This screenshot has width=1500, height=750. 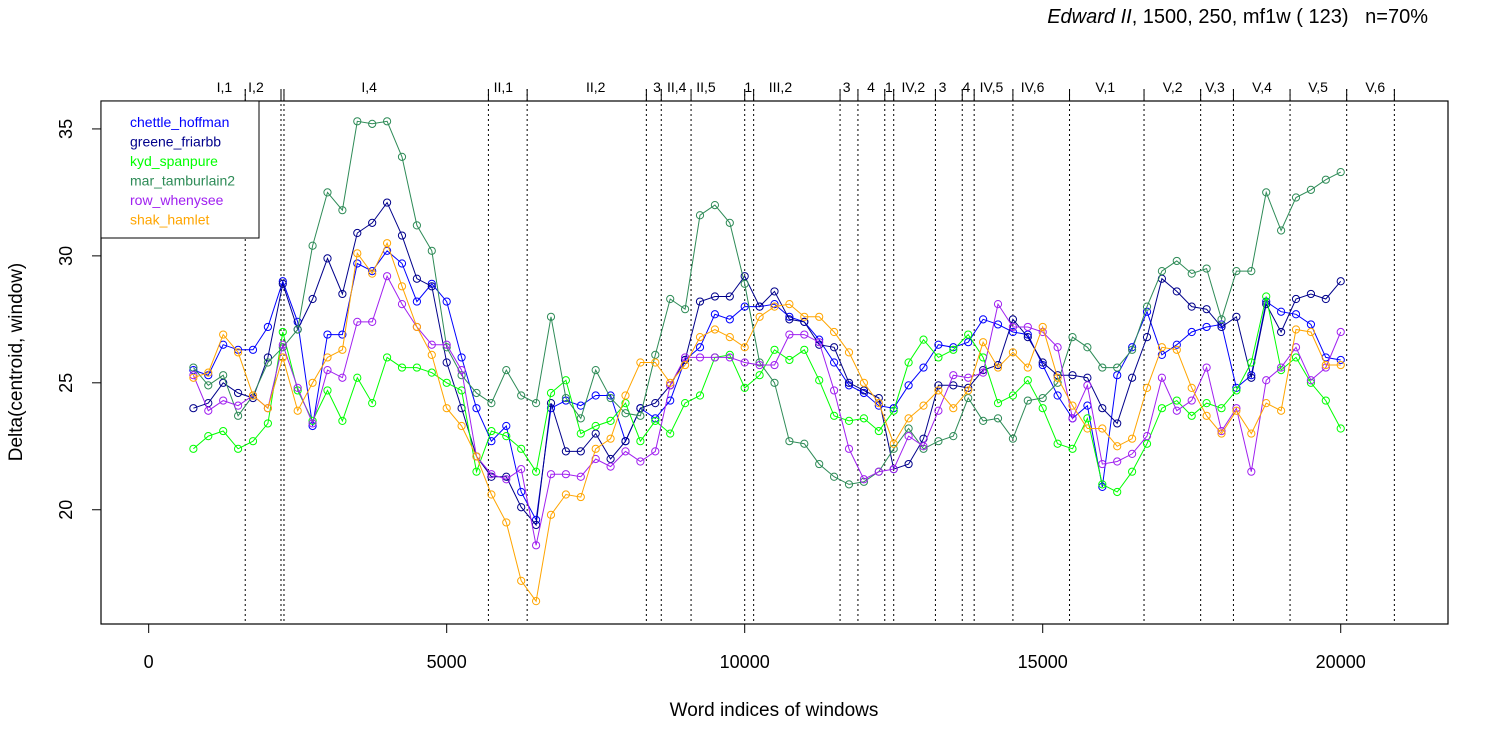 I want to click on x-tick-label: 20000, so click(x=1341, y=662).